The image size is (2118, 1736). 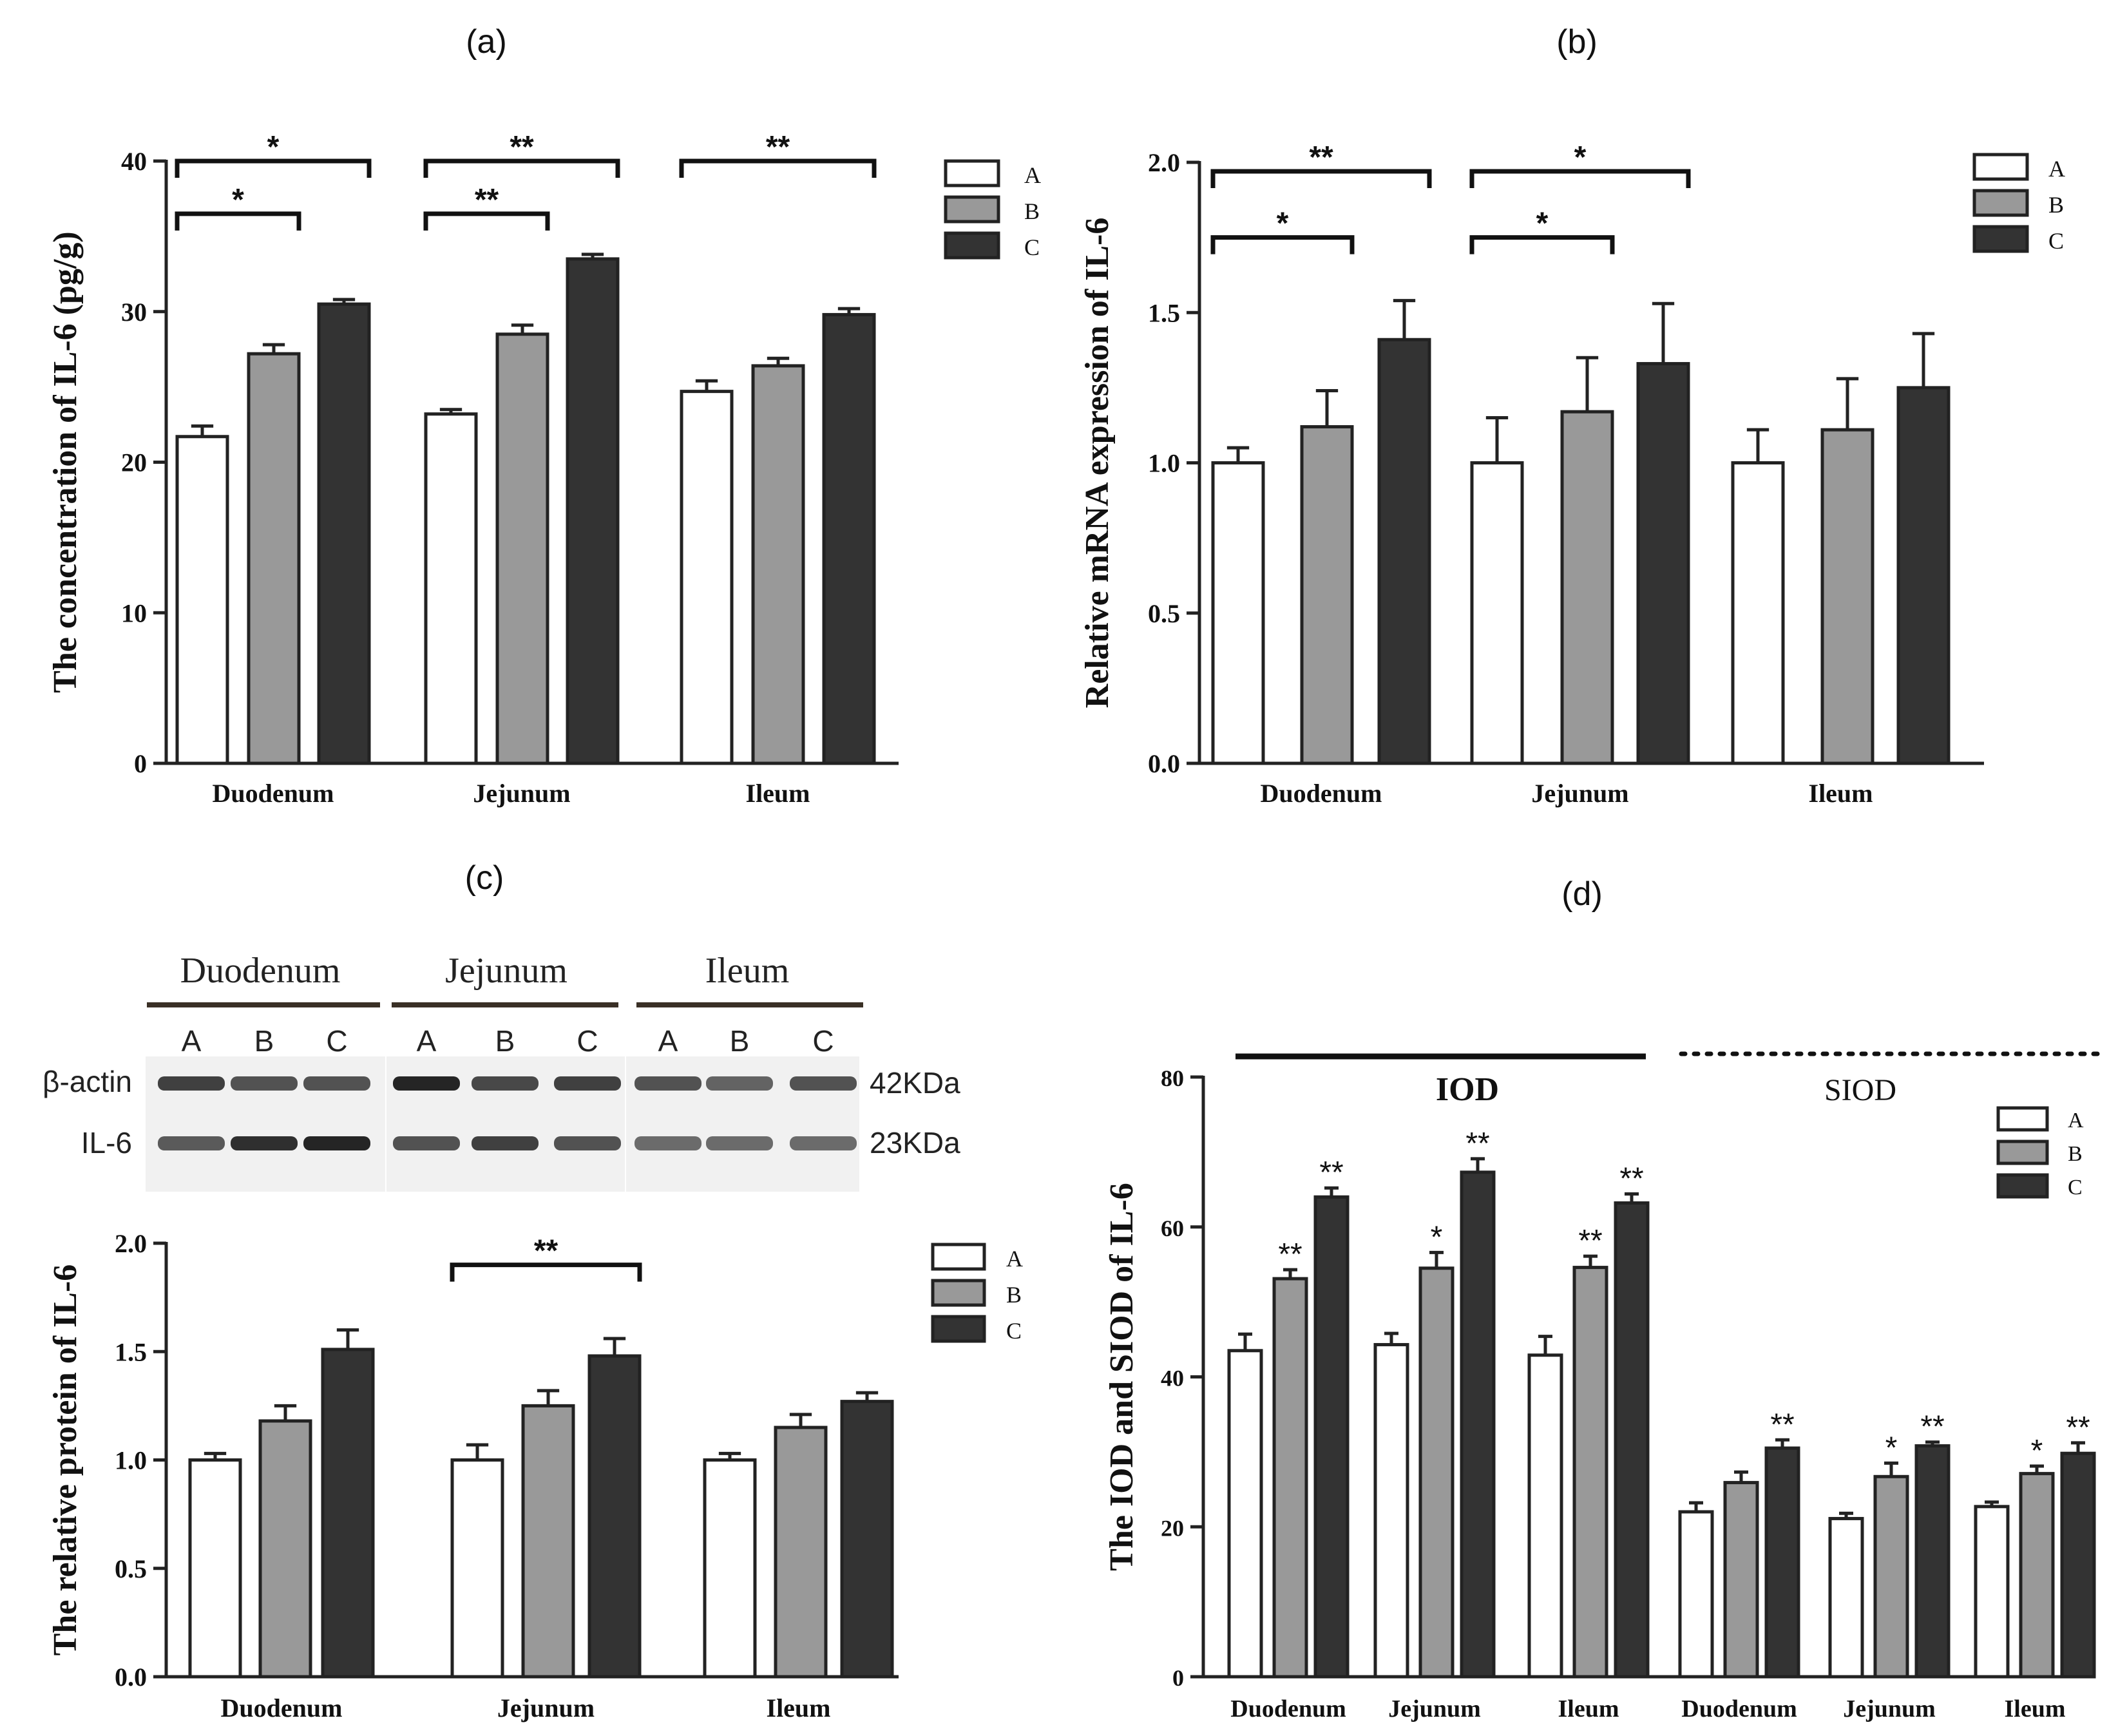 What do you see at coordinates (2076, 1120) in the screenshot?
I see `legend-label-A: A` at bounding box center [2076, 1120].